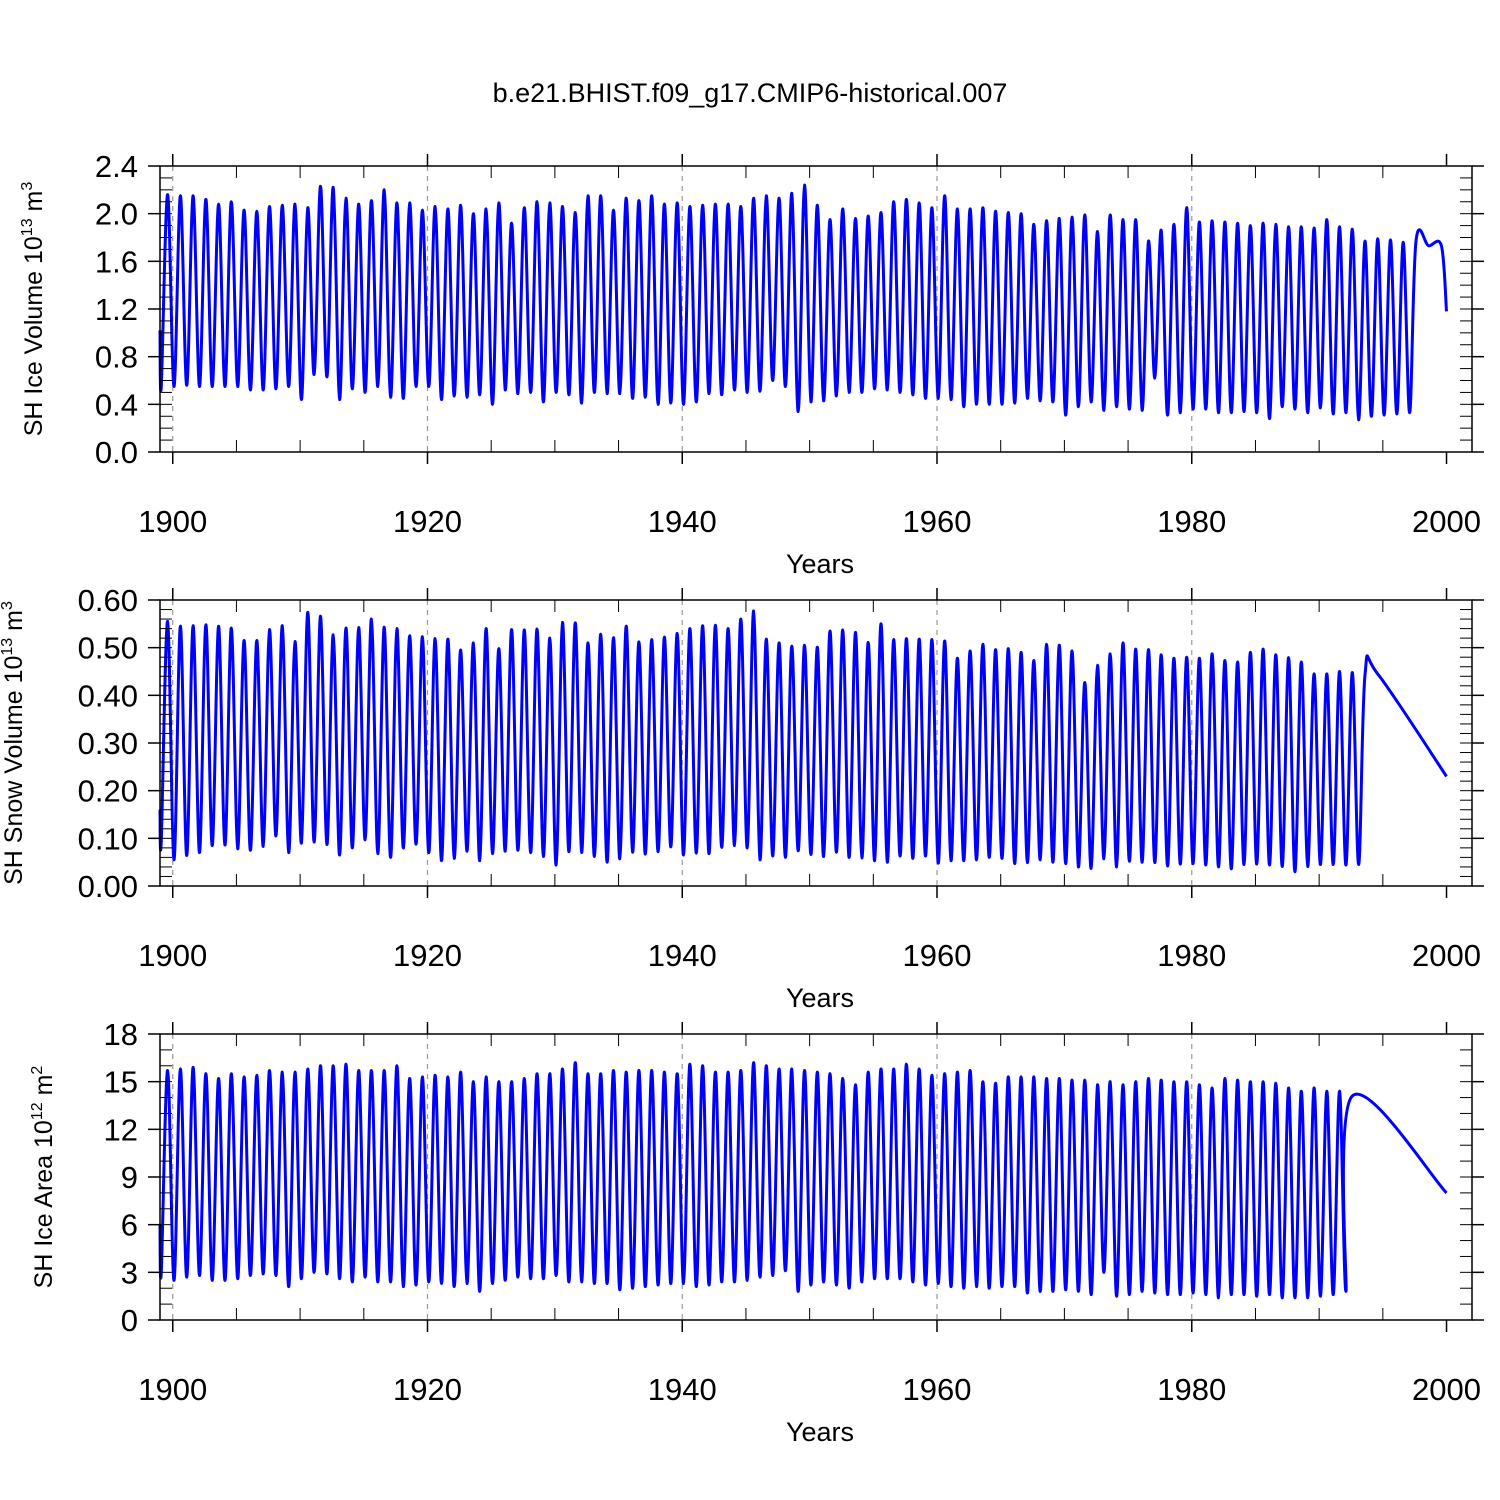 The width and height of the screenshot is (1500, 1500). I want to click on chart-title: b.e21.BHIST.f09_g17.CMIP6-historical.007, so click(750, 93).